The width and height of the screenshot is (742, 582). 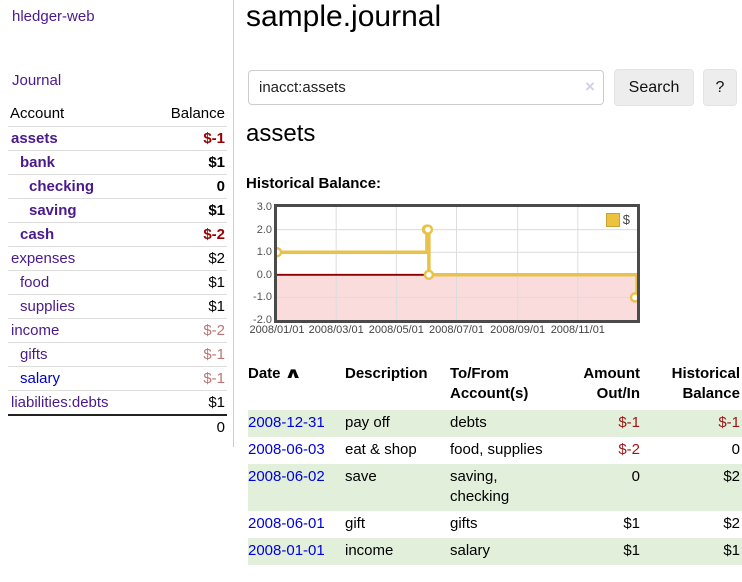 I want to click on account-link-gifts: gifts, so click(x=34, y=354).